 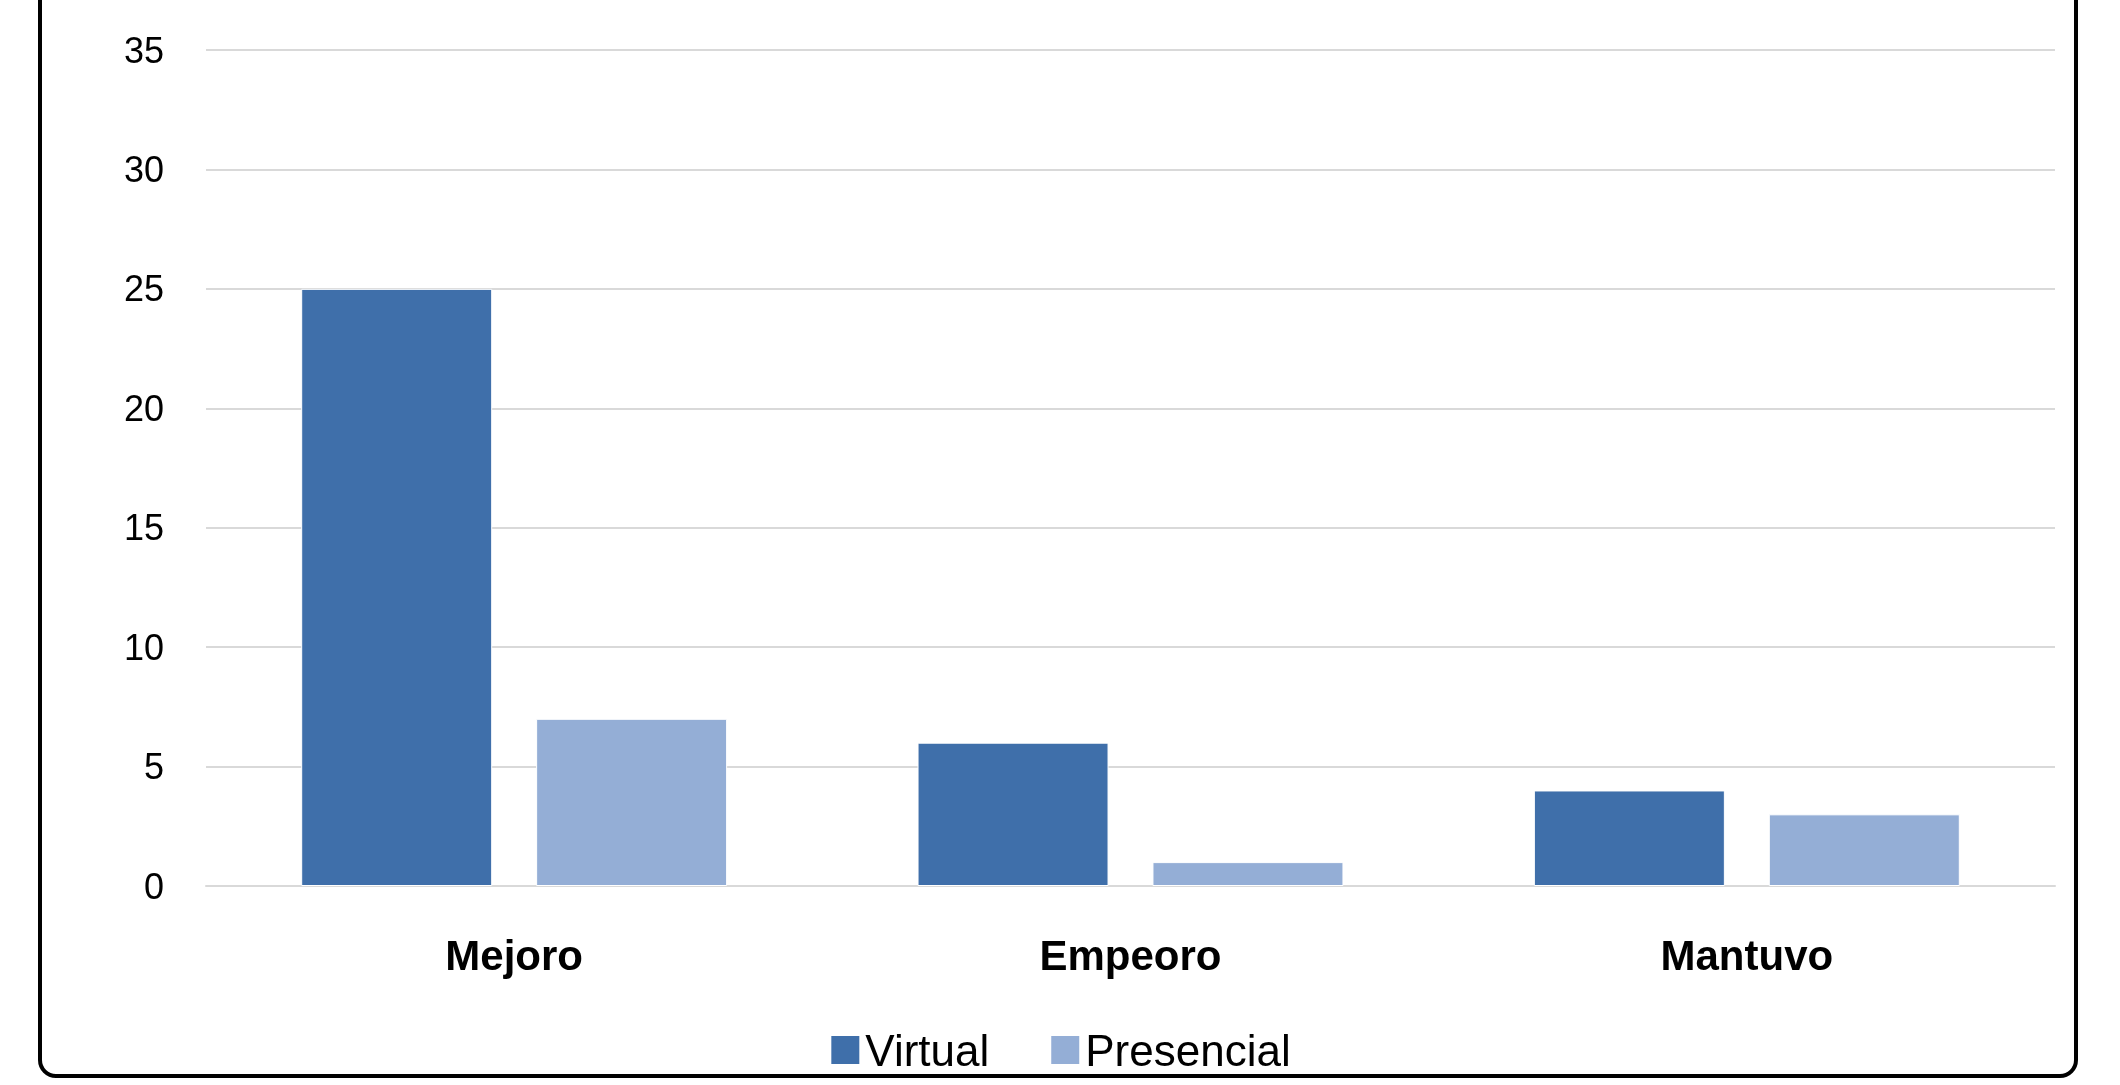 I want to click on y-tick-label: 20, so click(x=143, y=408).